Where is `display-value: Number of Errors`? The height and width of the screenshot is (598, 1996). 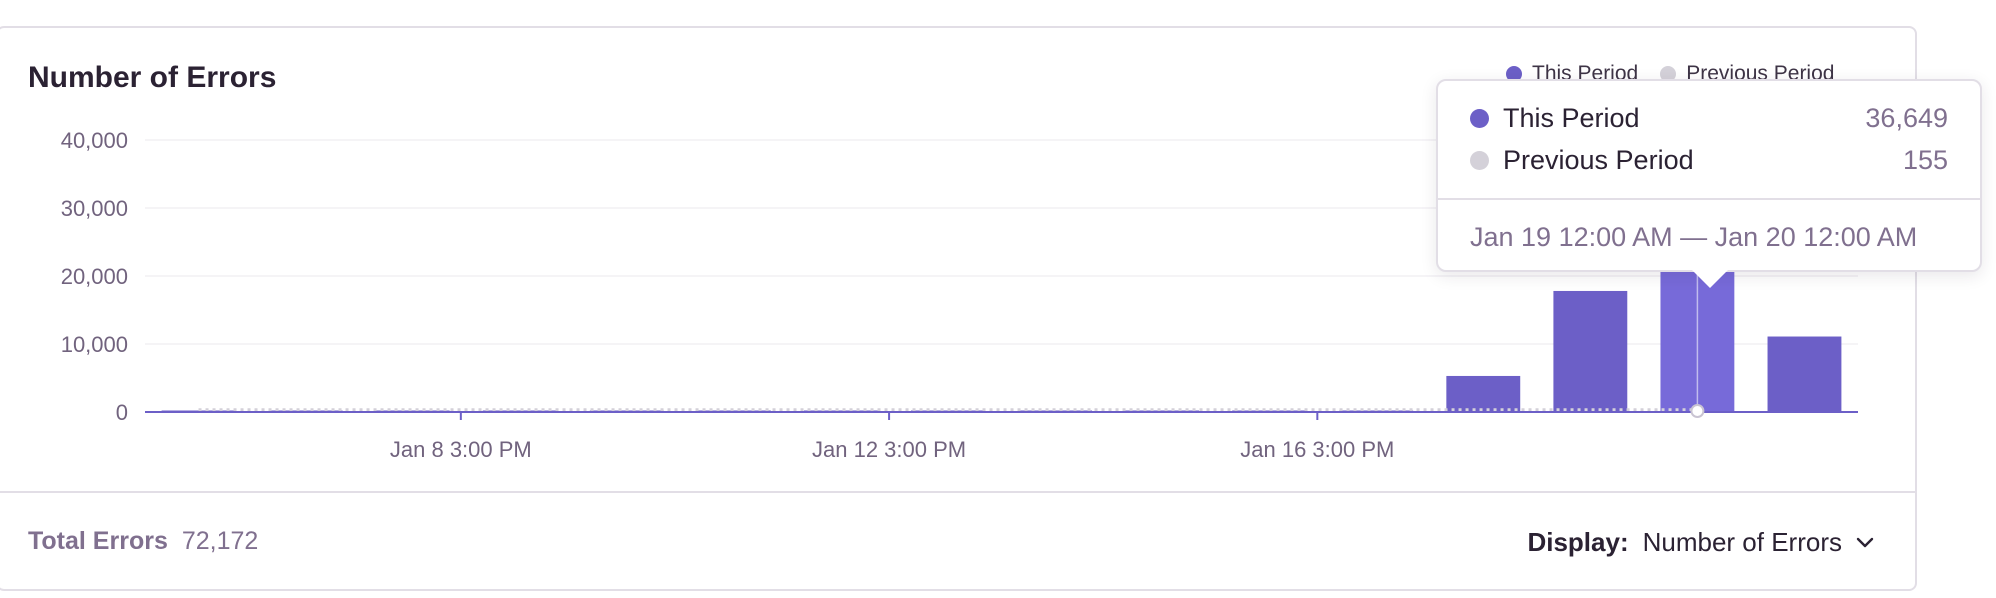 display-value: Number of Errors is located at coordinates (1742, 542).